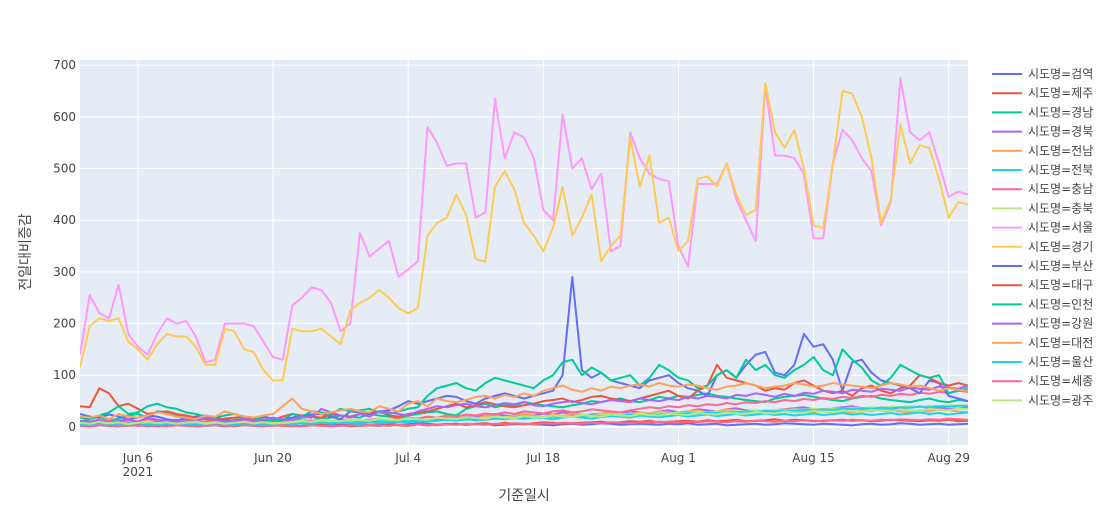 The width and height of the screenshot is (1113, 529). I want to click on y-tick-label: 500, so click(64, 169).